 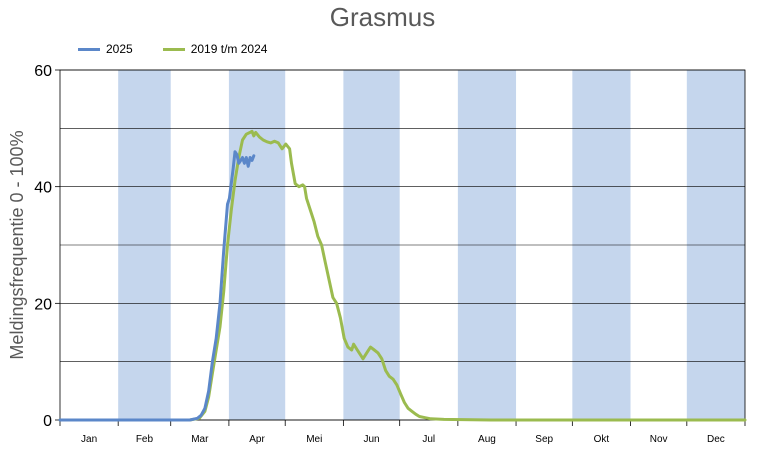 I want to click on x-tick-label-jun: Jun, so click(x=371, y=439).